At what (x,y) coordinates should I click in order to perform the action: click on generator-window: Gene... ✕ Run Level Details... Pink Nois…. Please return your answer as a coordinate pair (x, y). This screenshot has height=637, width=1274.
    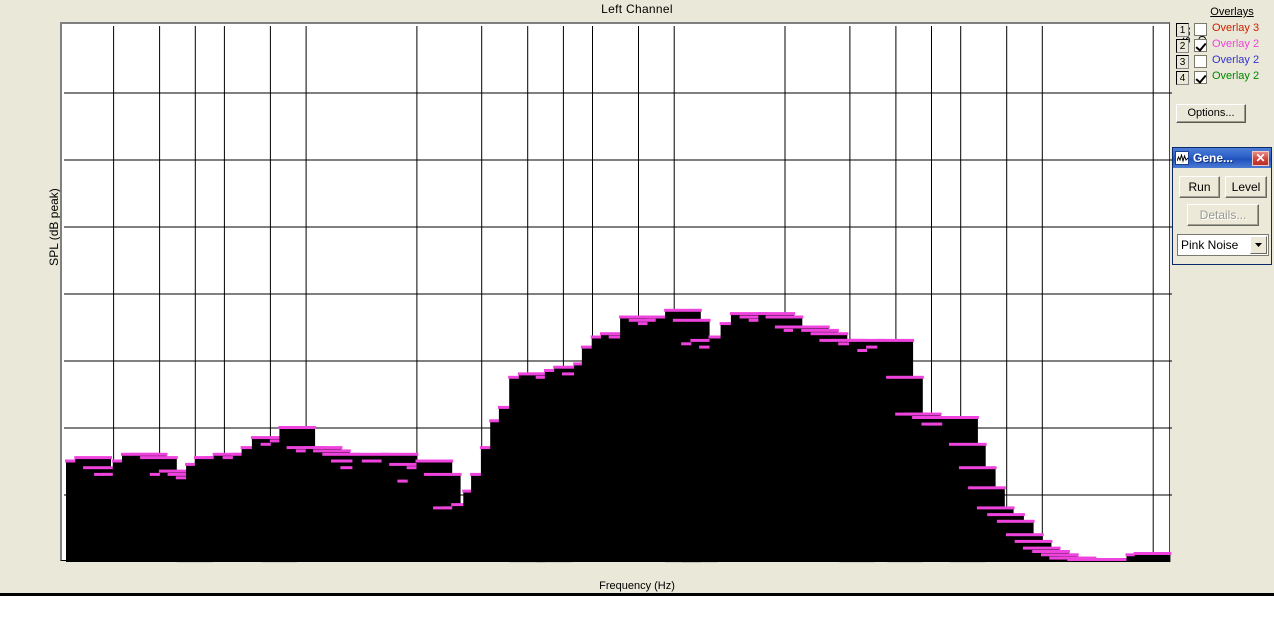
    Looking at the image, I should click on (1222, 206).